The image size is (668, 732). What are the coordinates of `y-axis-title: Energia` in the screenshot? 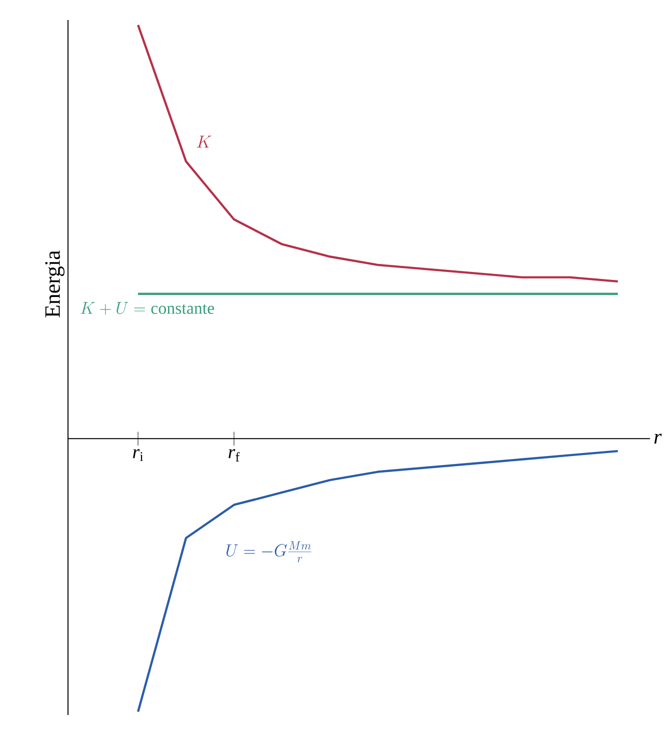 It's located at (54, 284).